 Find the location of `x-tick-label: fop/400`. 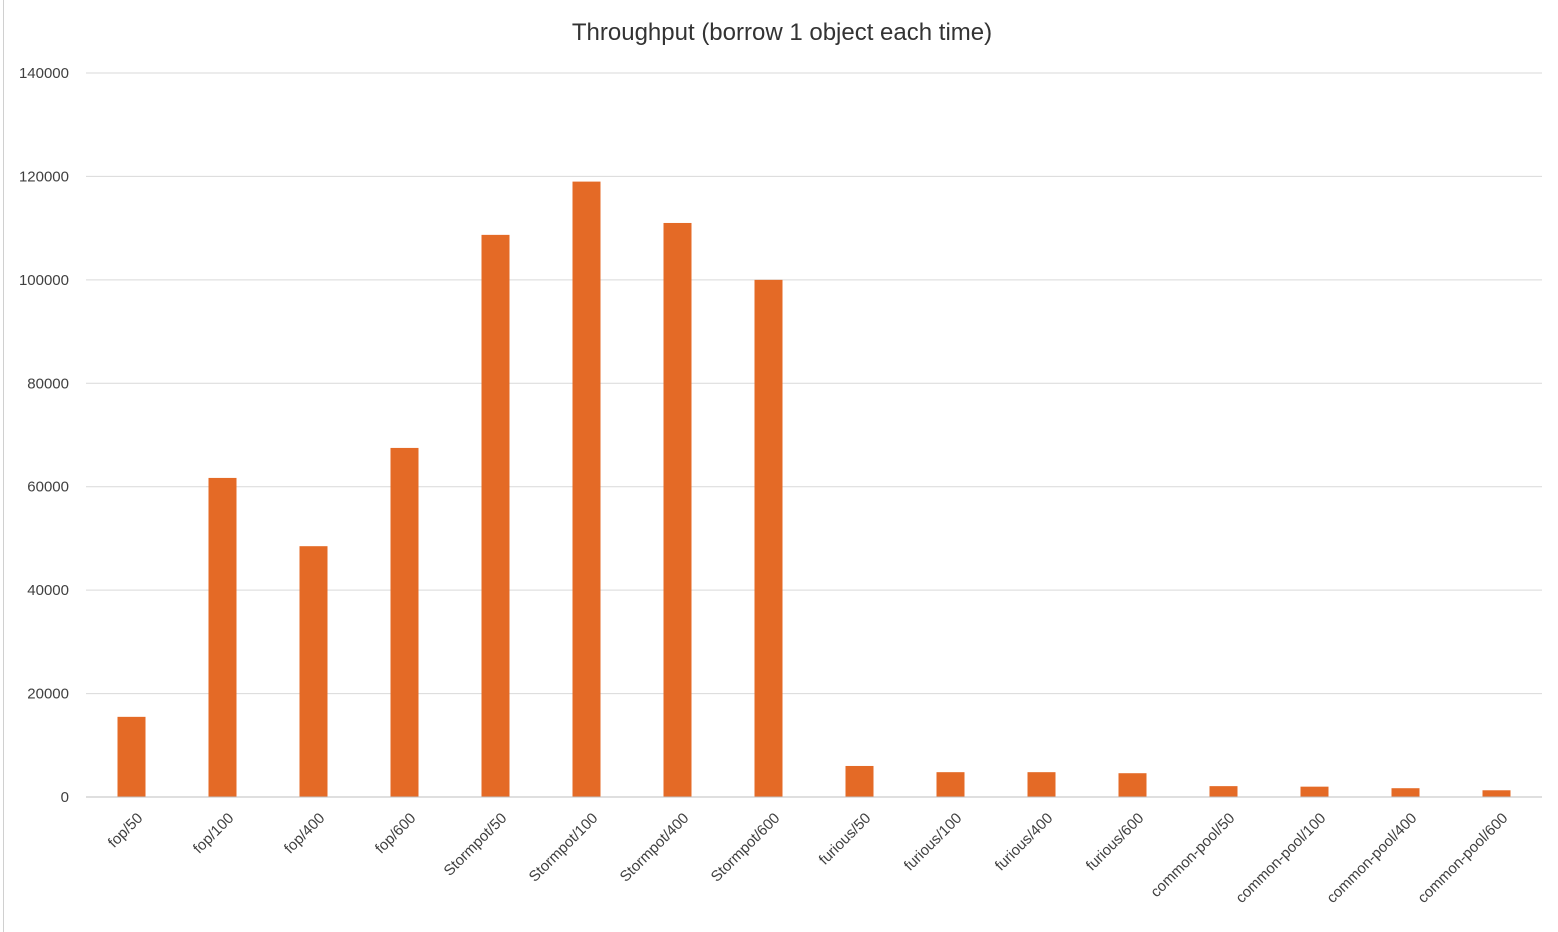

x-tick-label: fop/400 is located at coordinates (304, 833).